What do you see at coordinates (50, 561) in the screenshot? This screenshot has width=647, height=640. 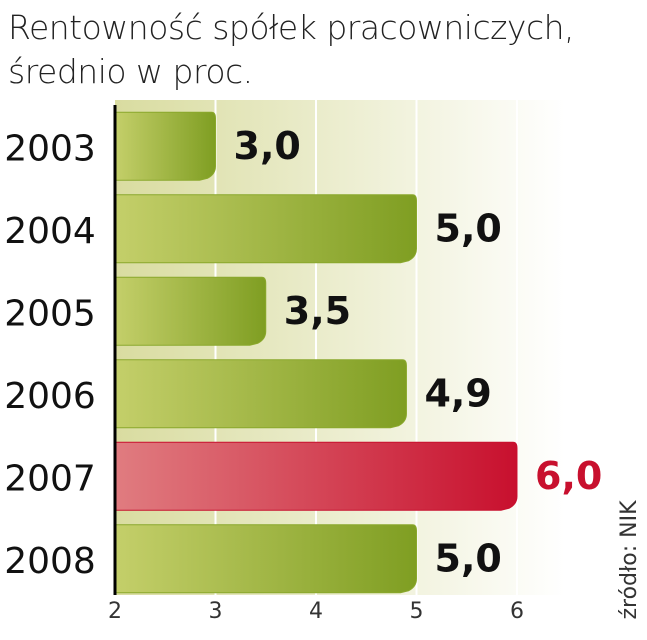 I see `y-tick-label: 2008` at bounding box center [50, 561].